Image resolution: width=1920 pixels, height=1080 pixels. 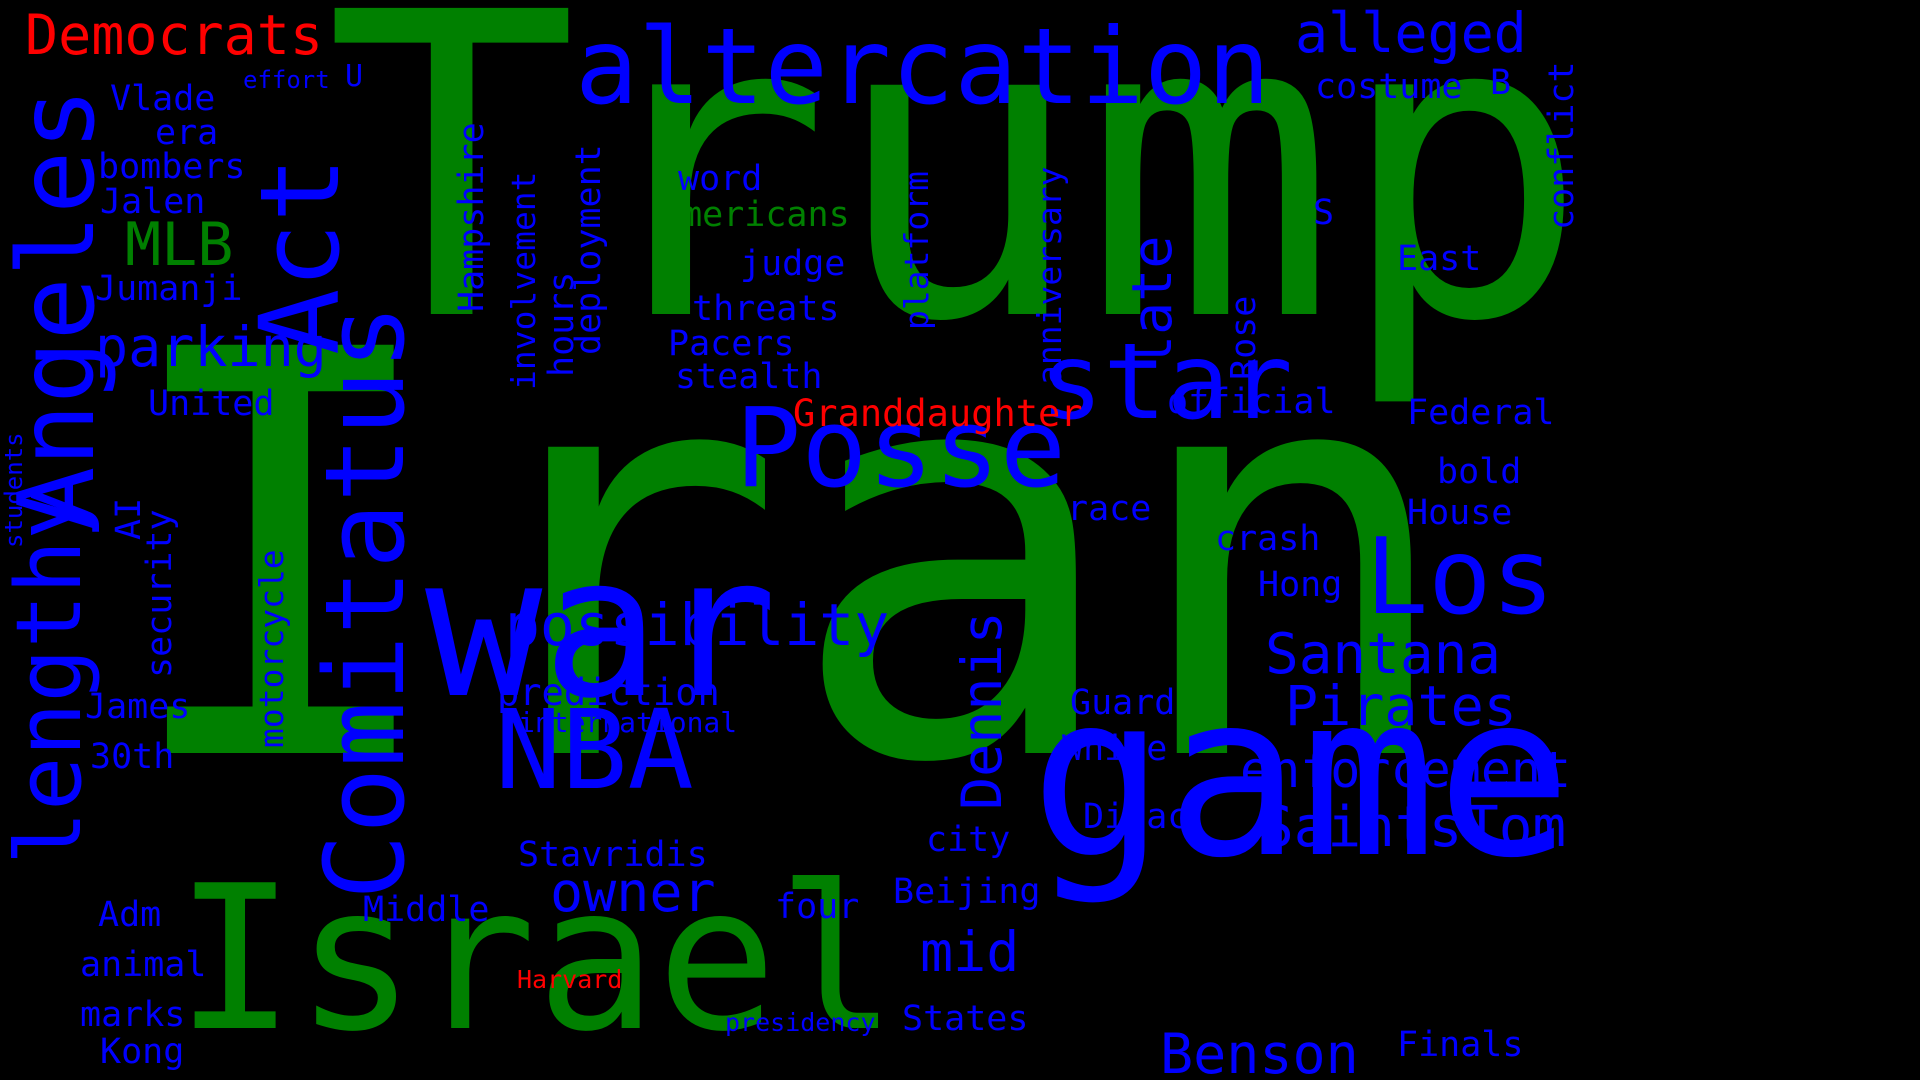 I want to click on word-platform: platform, so click(x=916, y=250).